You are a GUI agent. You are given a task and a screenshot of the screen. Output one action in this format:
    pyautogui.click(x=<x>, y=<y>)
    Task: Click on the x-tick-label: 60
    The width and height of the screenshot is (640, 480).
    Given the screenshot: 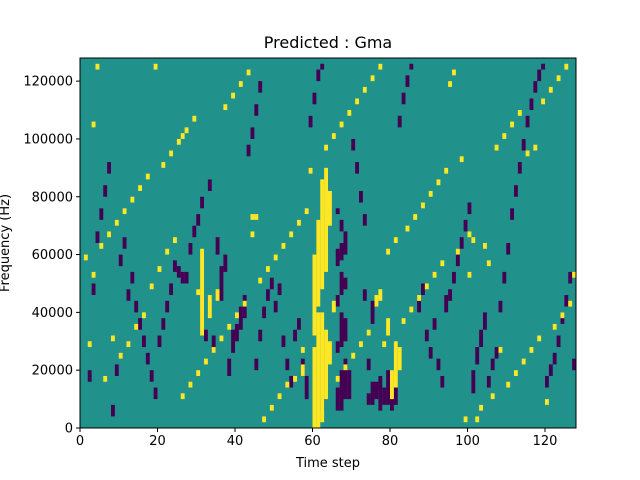 What is the action you would take?
    pyautogui.click(x=312, y=441)
    